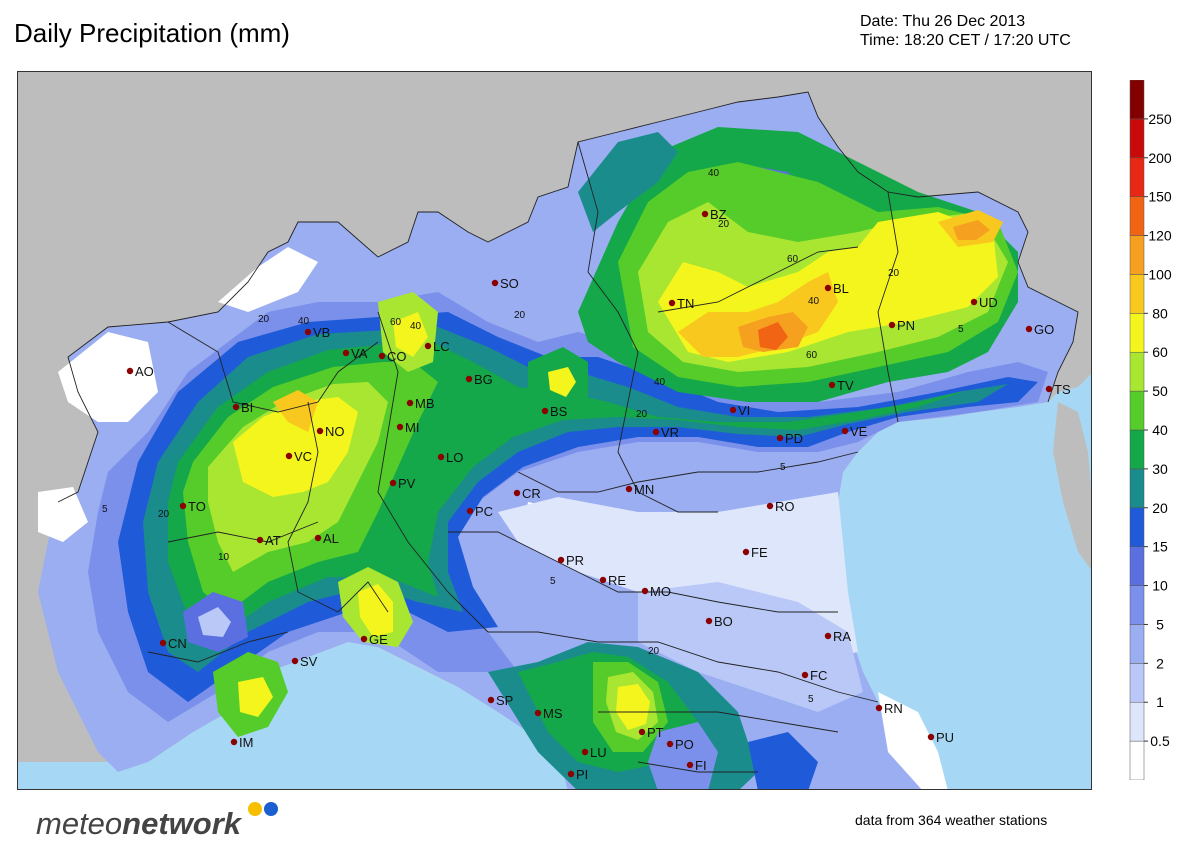  What do you see at coordinates (794, 438) in the screenshot?
I see `station-label-pd: PD` at bounding box center [794, 438].